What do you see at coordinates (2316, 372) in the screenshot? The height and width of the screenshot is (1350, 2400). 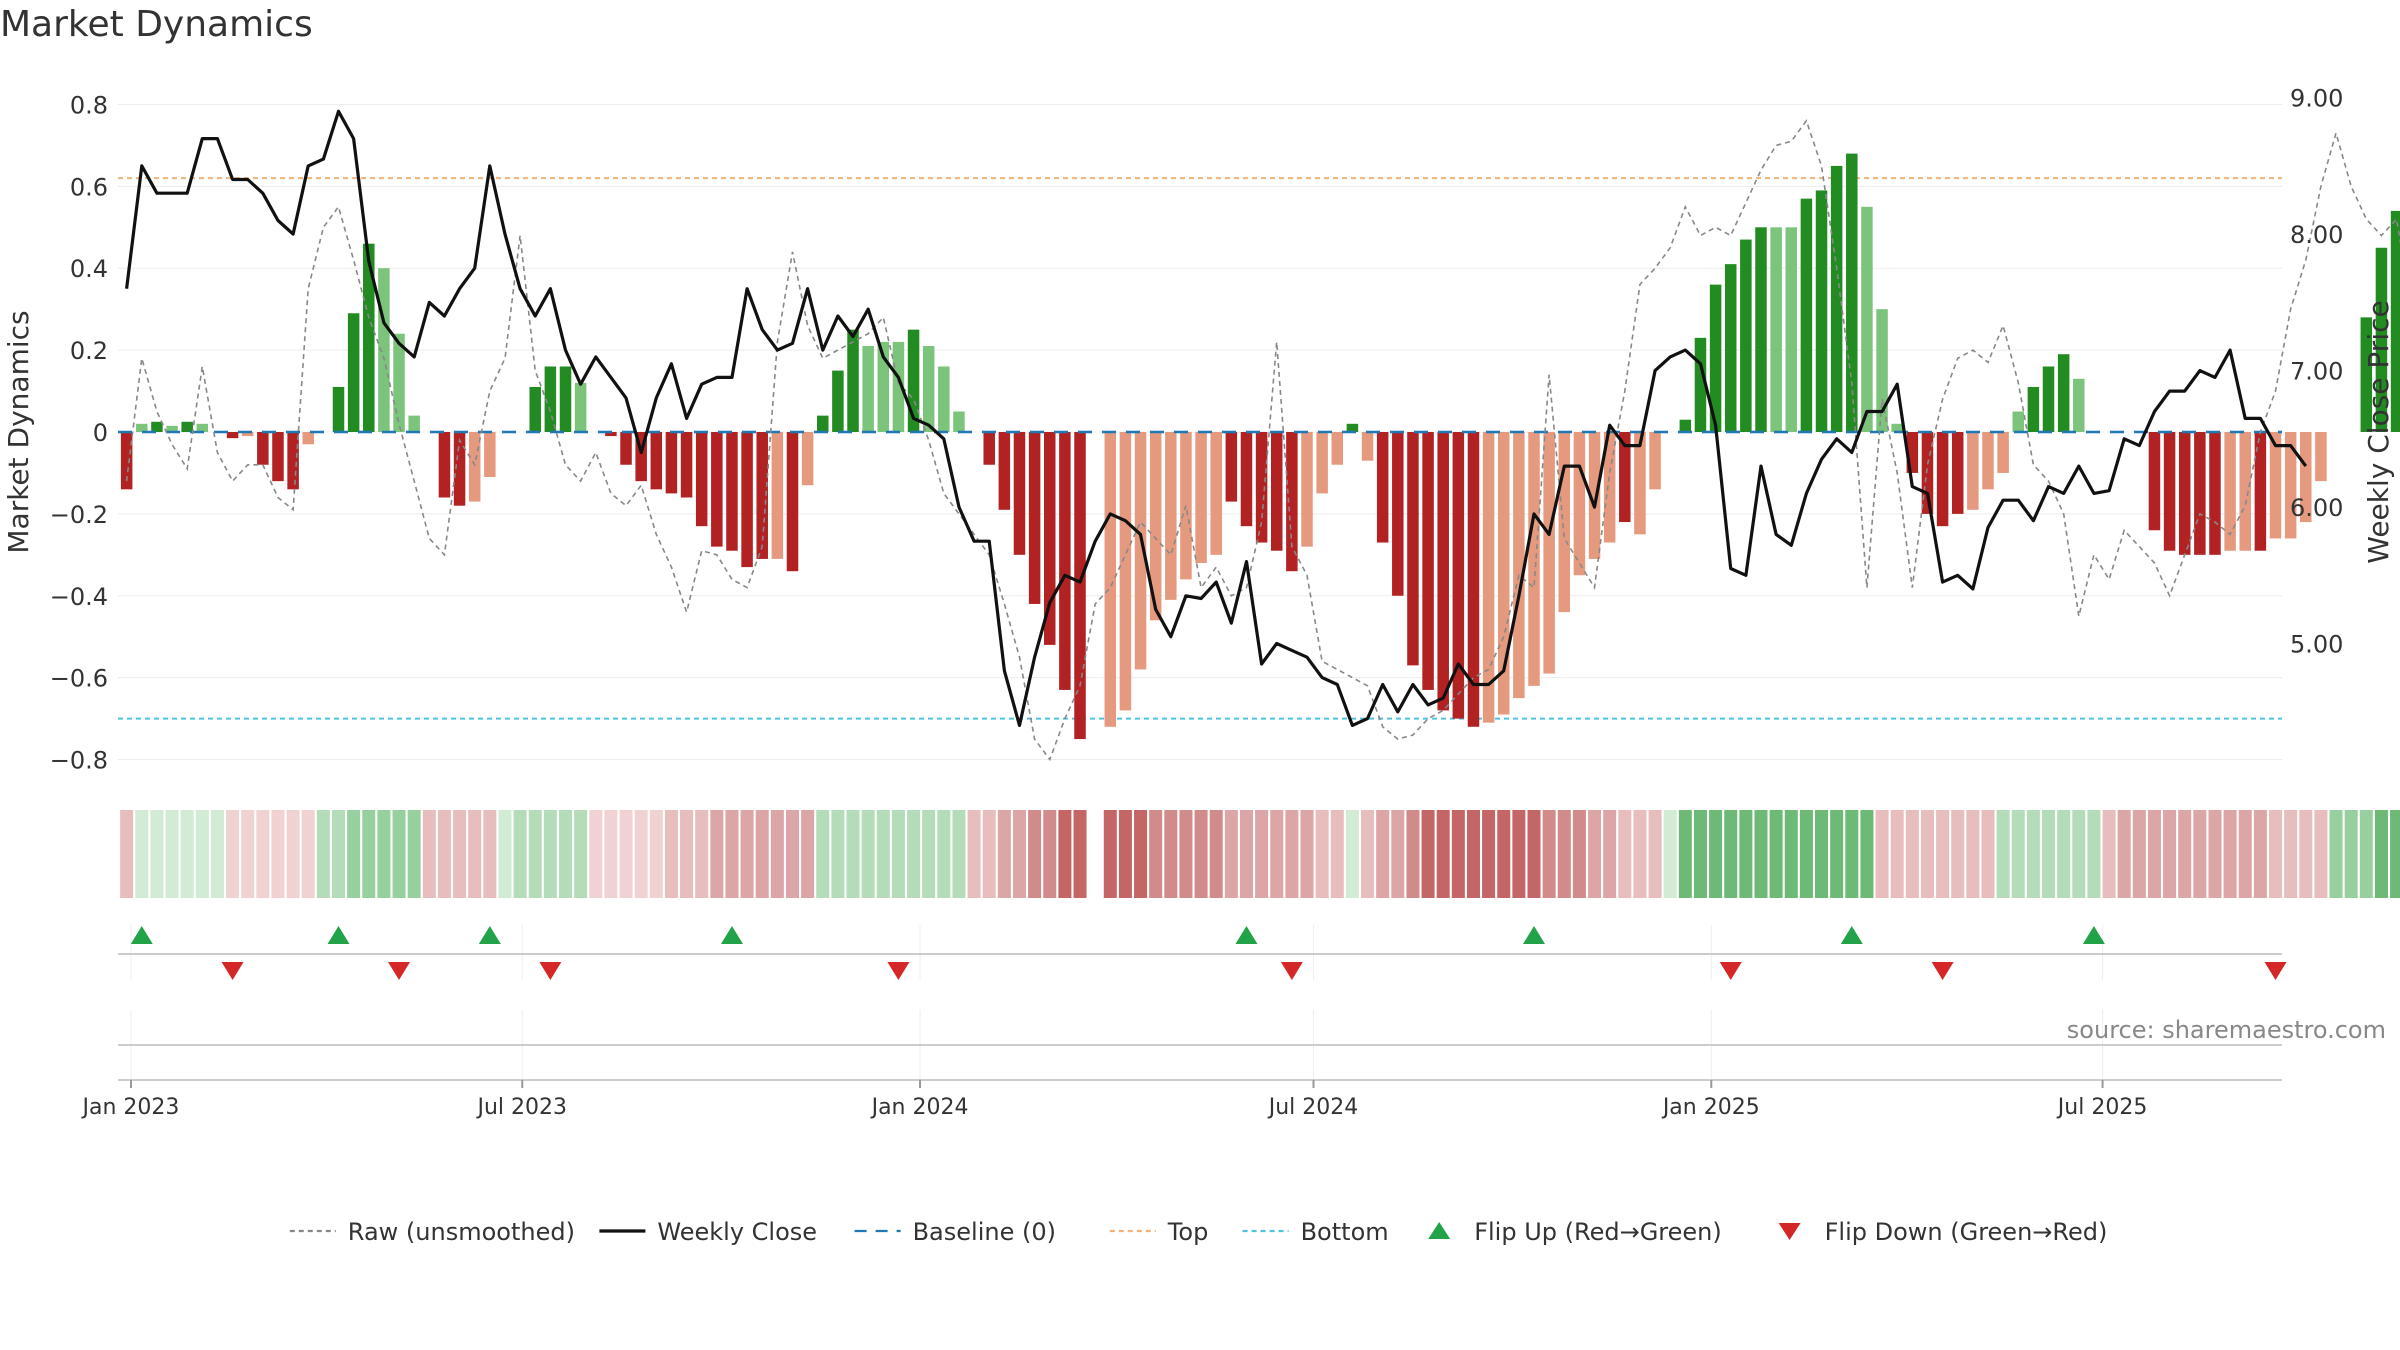 I see `y2-tick-label: 7.00` at bounding box center [2316, 372].